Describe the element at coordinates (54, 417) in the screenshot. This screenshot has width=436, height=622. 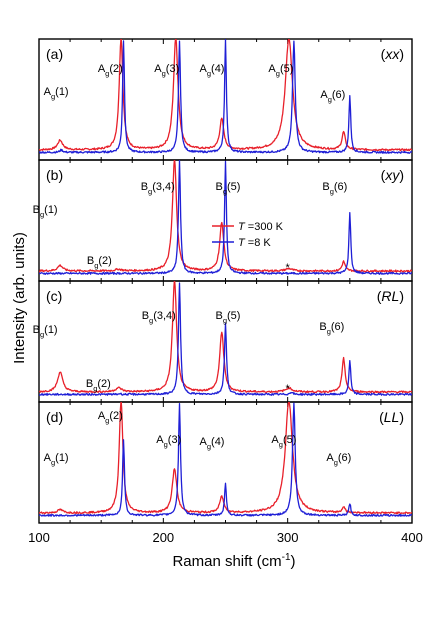
I see `panel-label: (d)` at that location.